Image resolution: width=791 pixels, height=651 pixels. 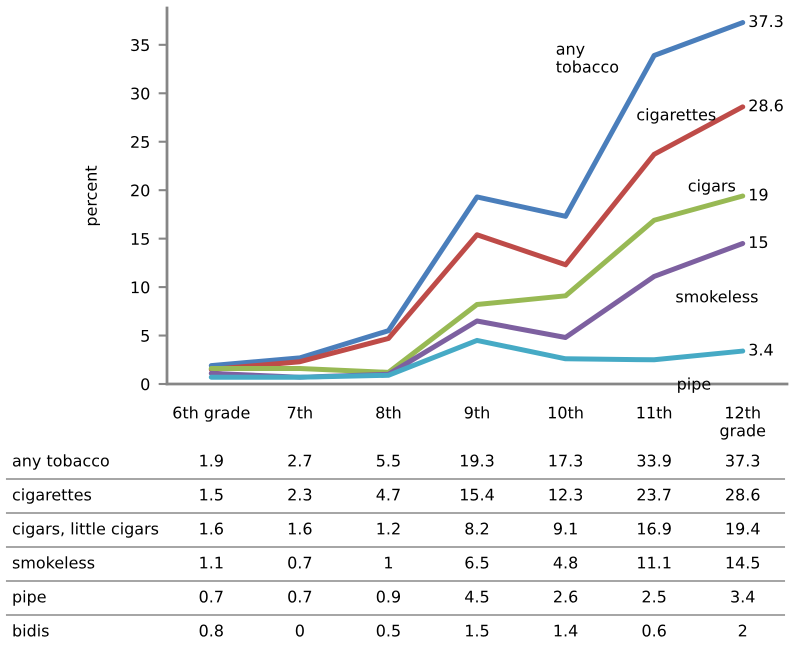 What do you see at coordinates (676, 116) in the screenshot?
I see `series-label: cigarettes` at bounding box center [676, 116].